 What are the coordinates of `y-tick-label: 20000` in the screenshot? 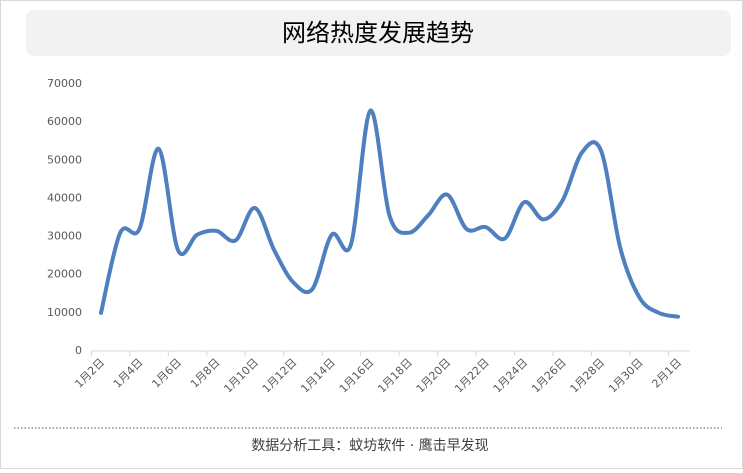 It's located at (64, 274).